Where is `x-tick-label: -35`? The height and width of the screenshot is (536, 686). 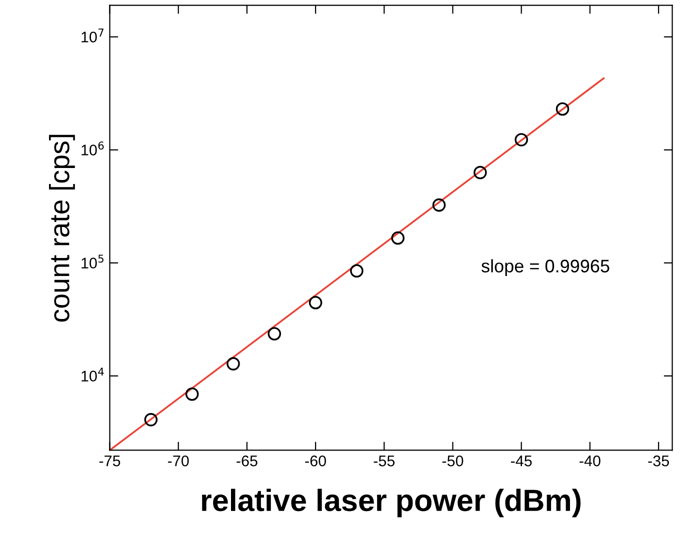
x-tick-label: -35 is located at coordinates (658, 461).